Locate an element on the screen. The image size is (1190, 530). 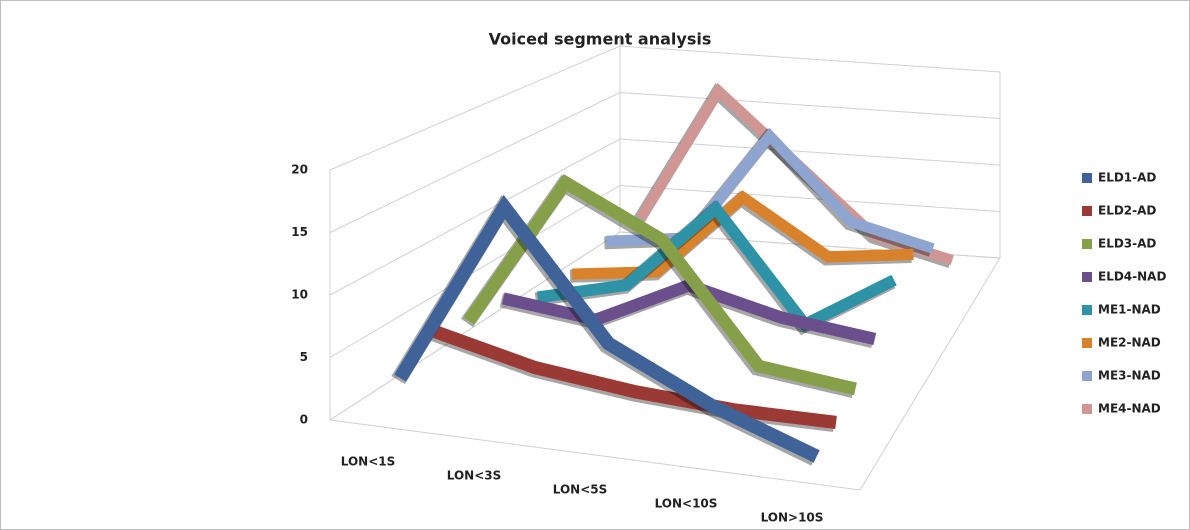
y-tick-label: 0 is located at coordinates (304, 420).